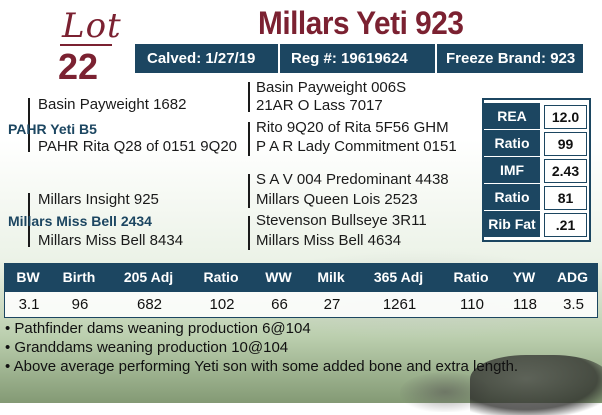 The height and width of the screenshot is (415, 602). I want to click on performance-value: 102, so click(222, 304).